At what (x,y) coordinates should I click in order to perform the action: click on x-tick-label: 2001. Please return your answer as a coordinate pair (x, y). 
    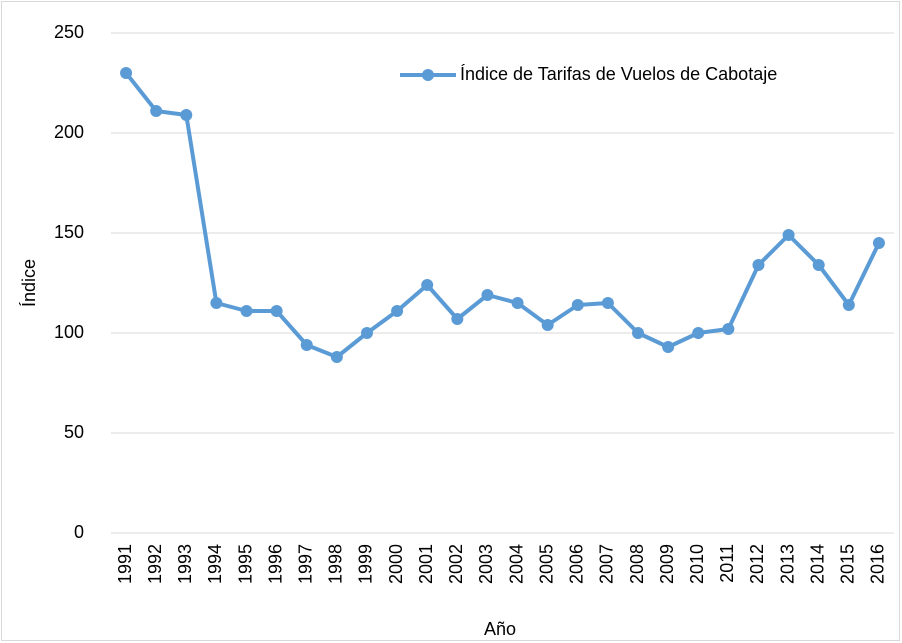
    Looking at the image, I should click on (426, 564).